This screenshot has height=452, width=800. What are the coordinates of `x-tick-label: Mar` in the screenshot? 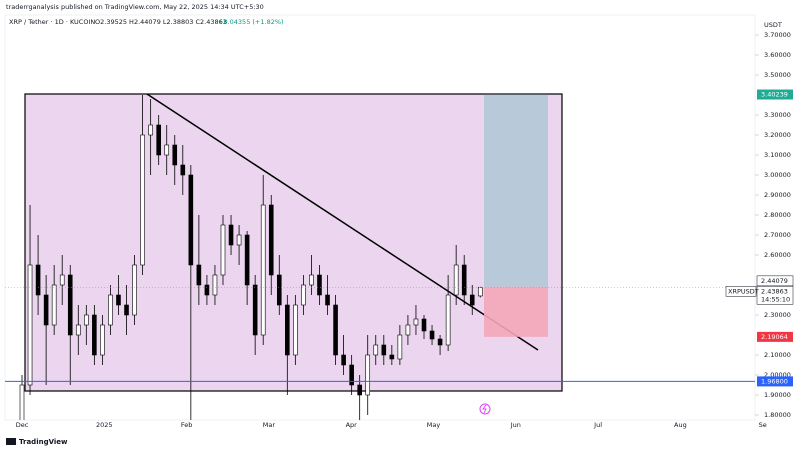 It's located at (269, 425).